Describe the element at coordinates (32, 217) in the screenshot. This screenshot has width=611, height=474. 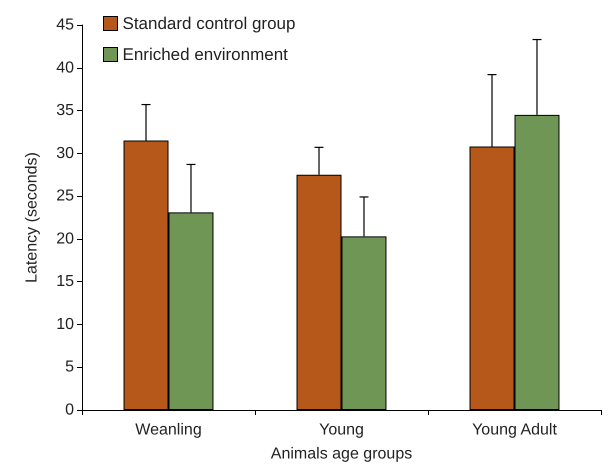
I see `y-axis-title: Latency (seconds)` at that location.